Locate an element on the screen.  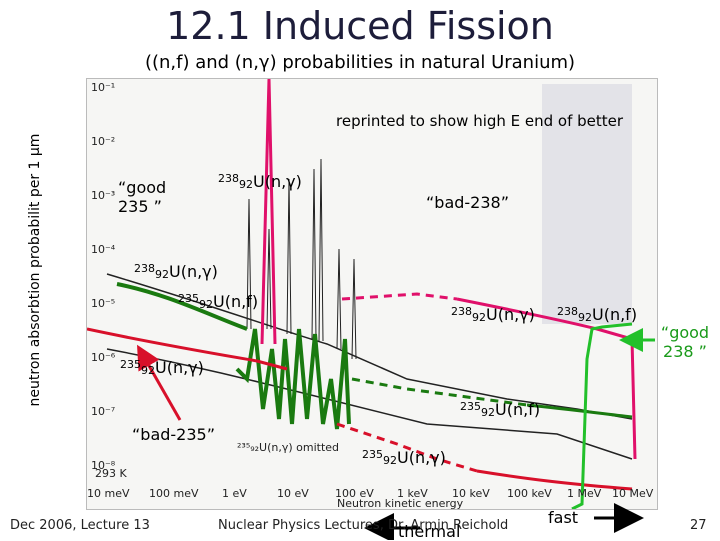
fast-label: fast is located at coordinates (563, 517).